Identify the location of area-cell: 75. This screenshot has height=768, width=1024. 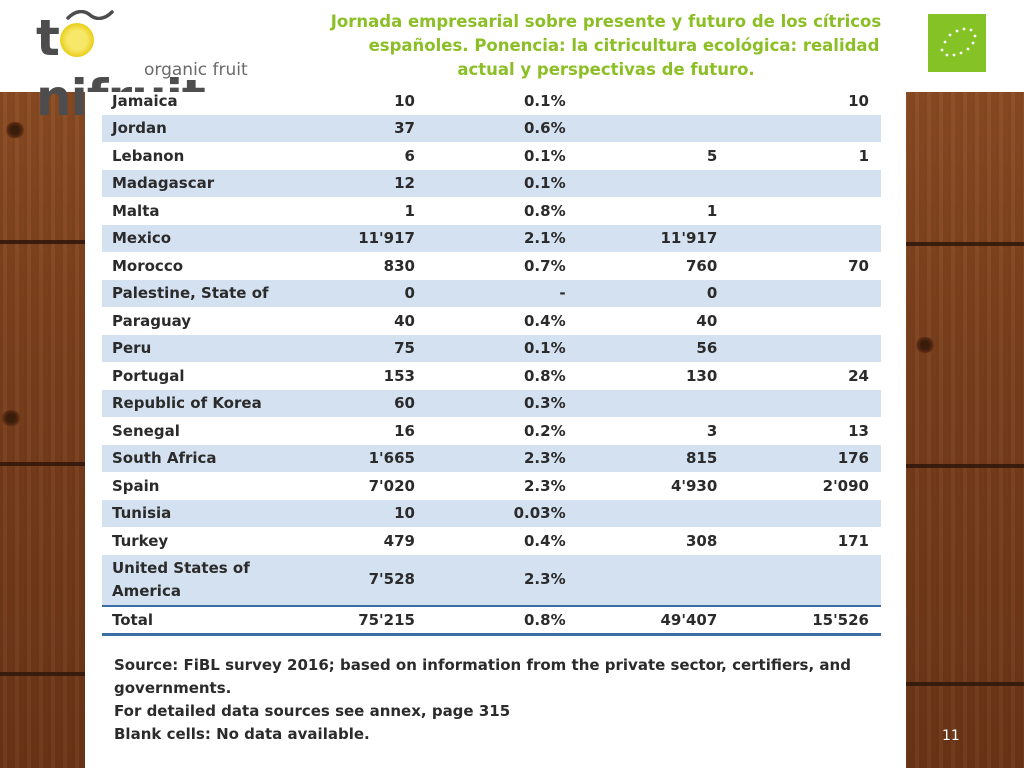
(370, 348).